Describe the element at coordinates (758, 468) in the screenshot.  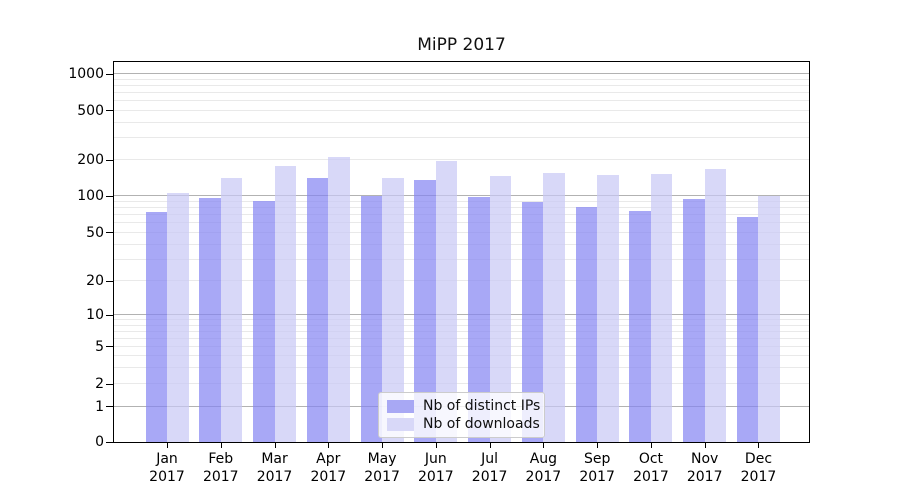
I see `x-tick-label-dec: Dec 2017` at that location.